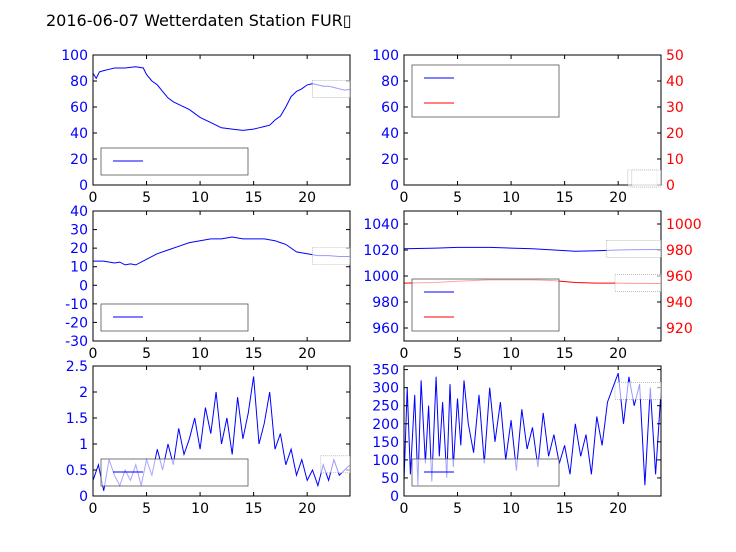 The width and height of the screenshot is (736, 552). I want to click on y-right-tick-label: 10, so click(675, 160).